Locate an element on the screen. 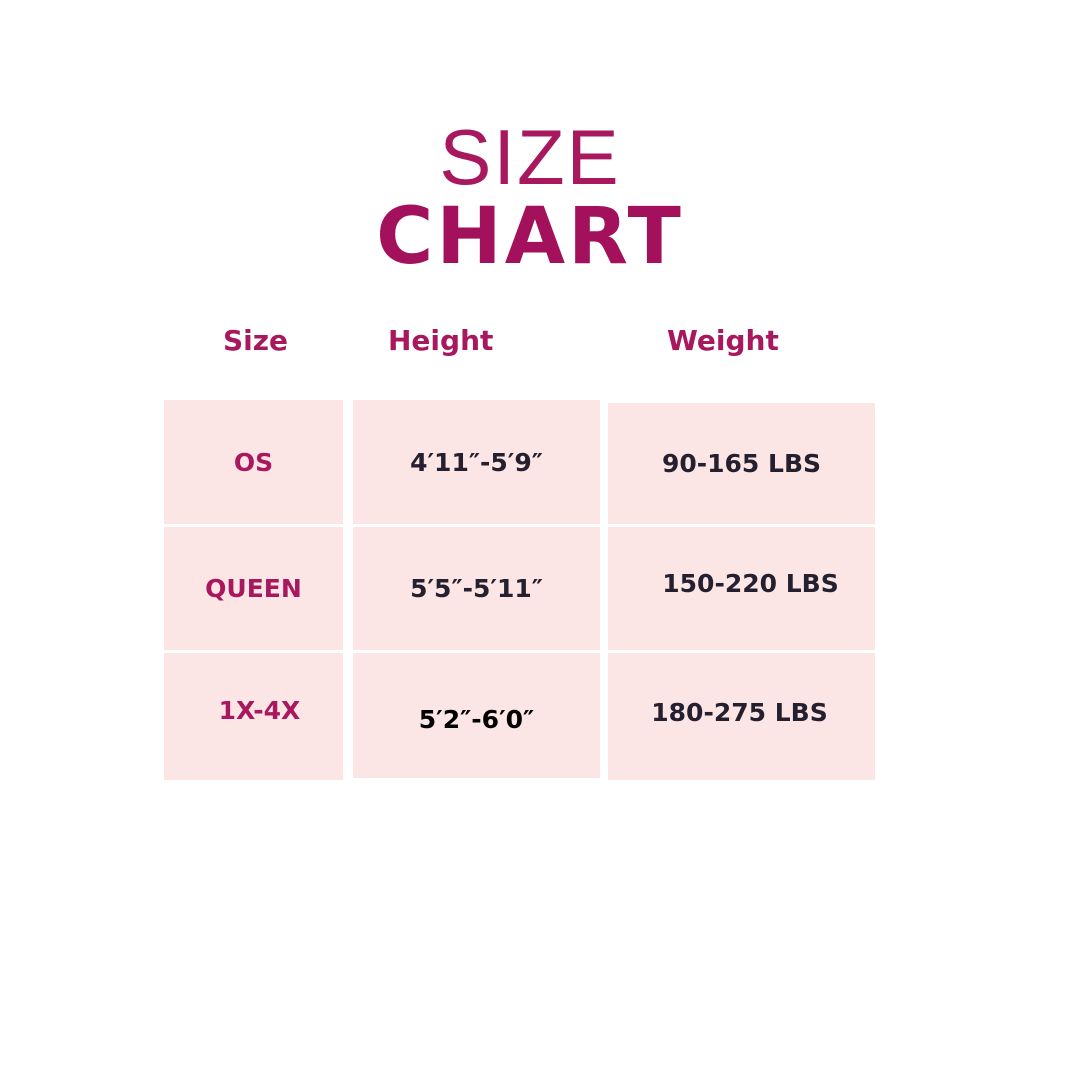 The height and width of the screenshot is (1080, 1080). size-value: QUEEN is located at coordinates (253, 588).